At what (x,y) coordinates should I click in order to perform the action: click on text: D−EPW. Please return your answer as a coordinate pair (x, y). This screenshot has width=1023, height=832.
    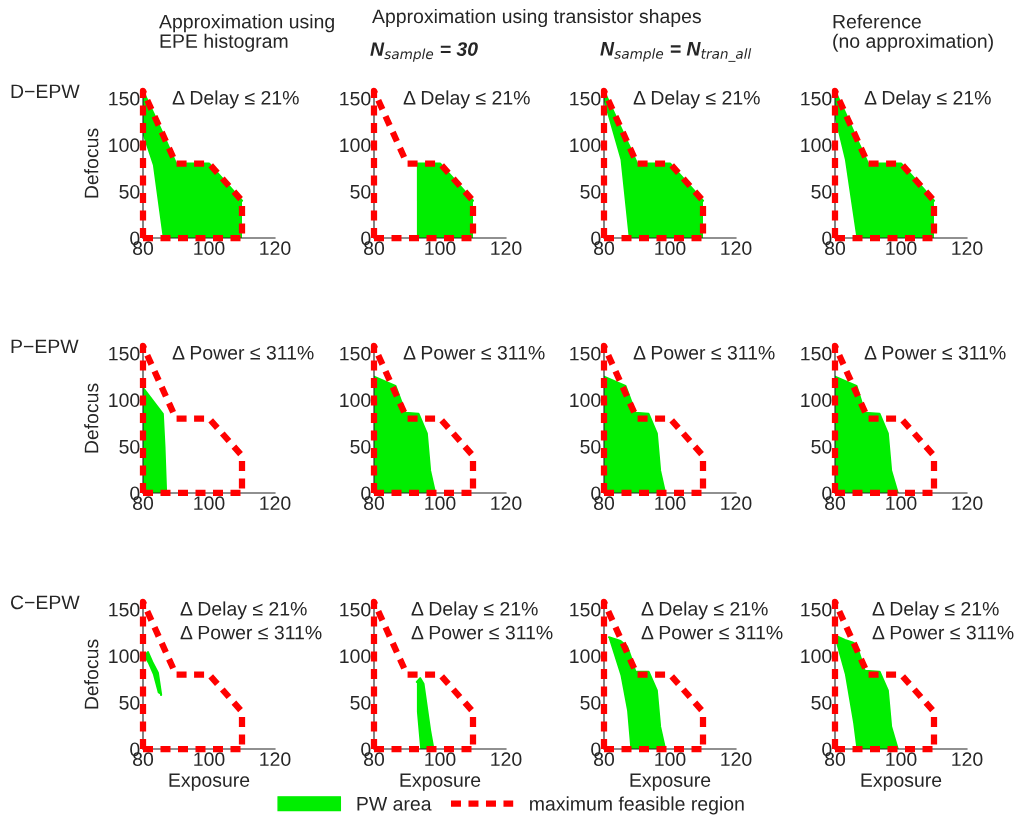
    Looking at the image, I should click on (45, 91).